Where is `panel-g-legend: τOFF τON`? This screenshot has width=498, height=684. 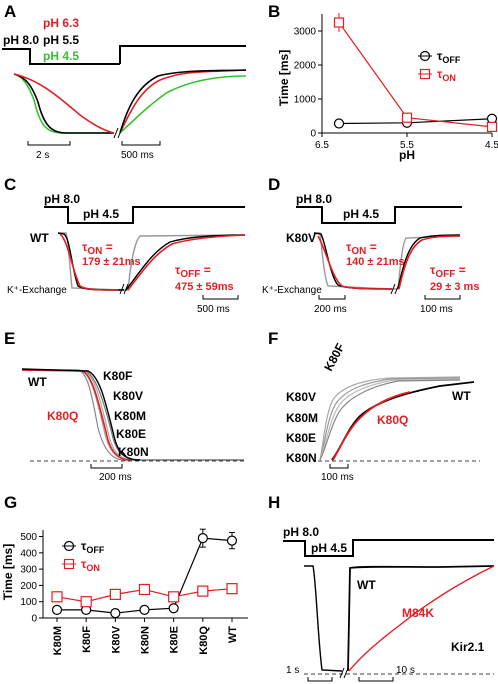 panel-g-legend: τOFF τON is located at coordinates (83, 556).